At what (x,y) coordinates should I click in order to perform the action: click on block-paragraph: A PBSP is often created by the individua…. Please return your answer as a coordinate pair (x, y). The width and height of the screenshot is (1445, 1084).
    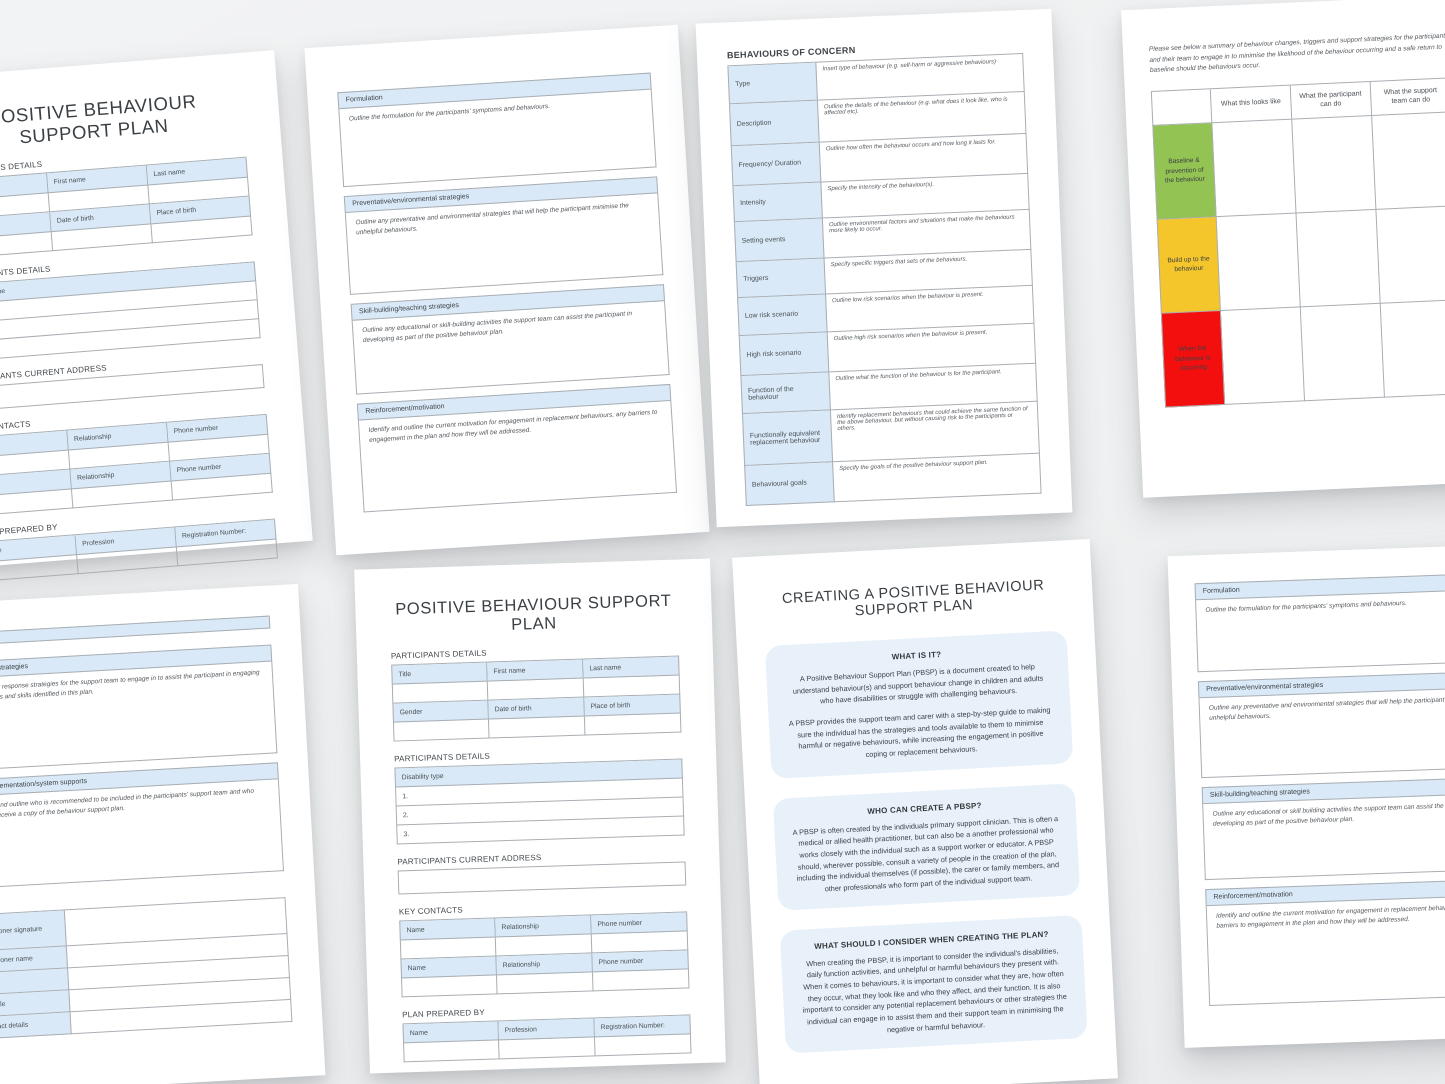
    Looking at the image, I should click on (926, 853).